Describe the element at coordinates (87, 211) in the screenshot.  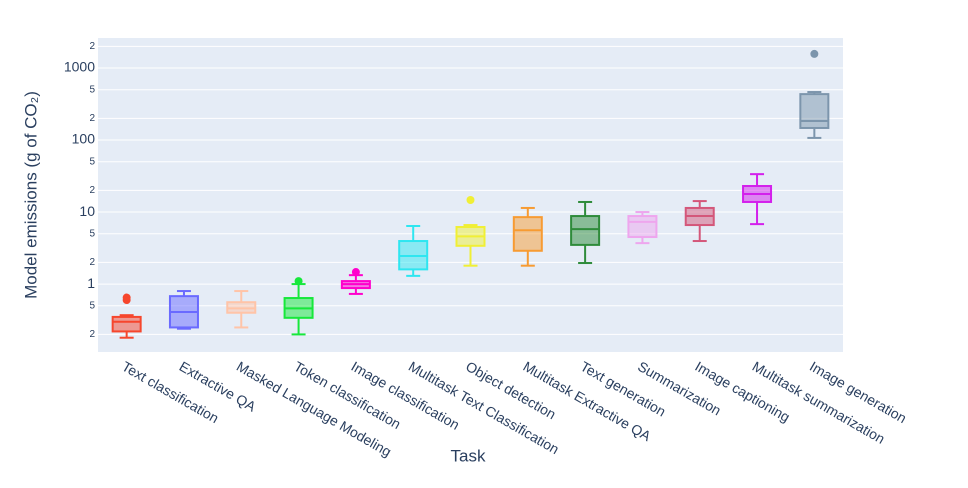
I see `y-tick-label: 10` at that location.